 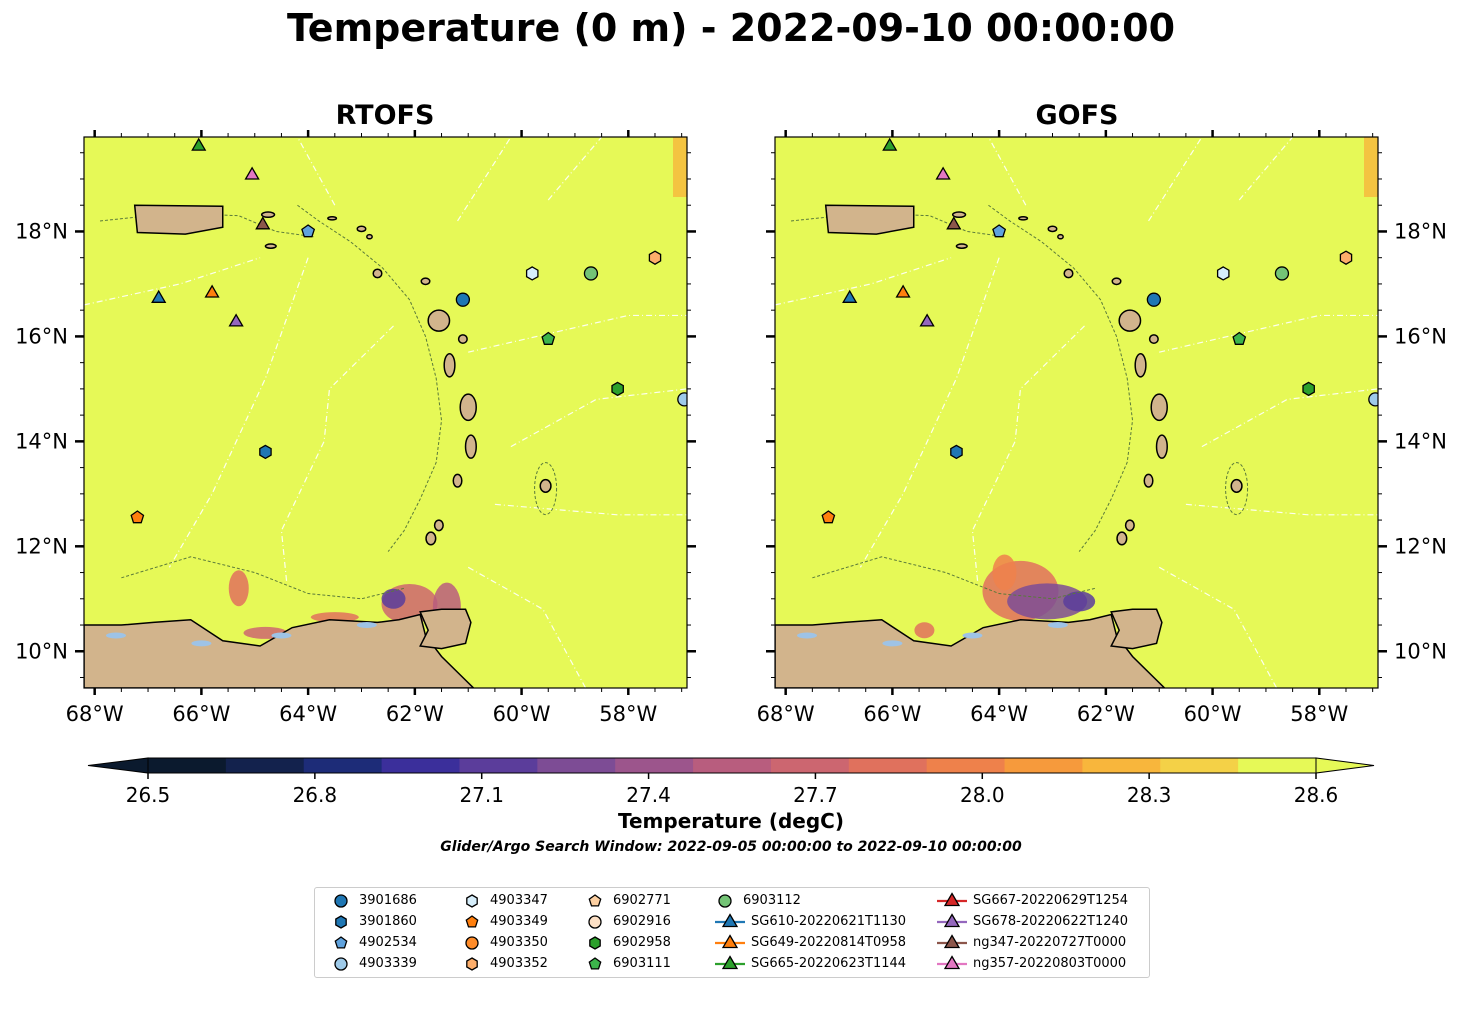 What do you see at coordinates (1371, 167) in the screenshot?
I see `temperature-patch` at bounding box center [1371, 167].